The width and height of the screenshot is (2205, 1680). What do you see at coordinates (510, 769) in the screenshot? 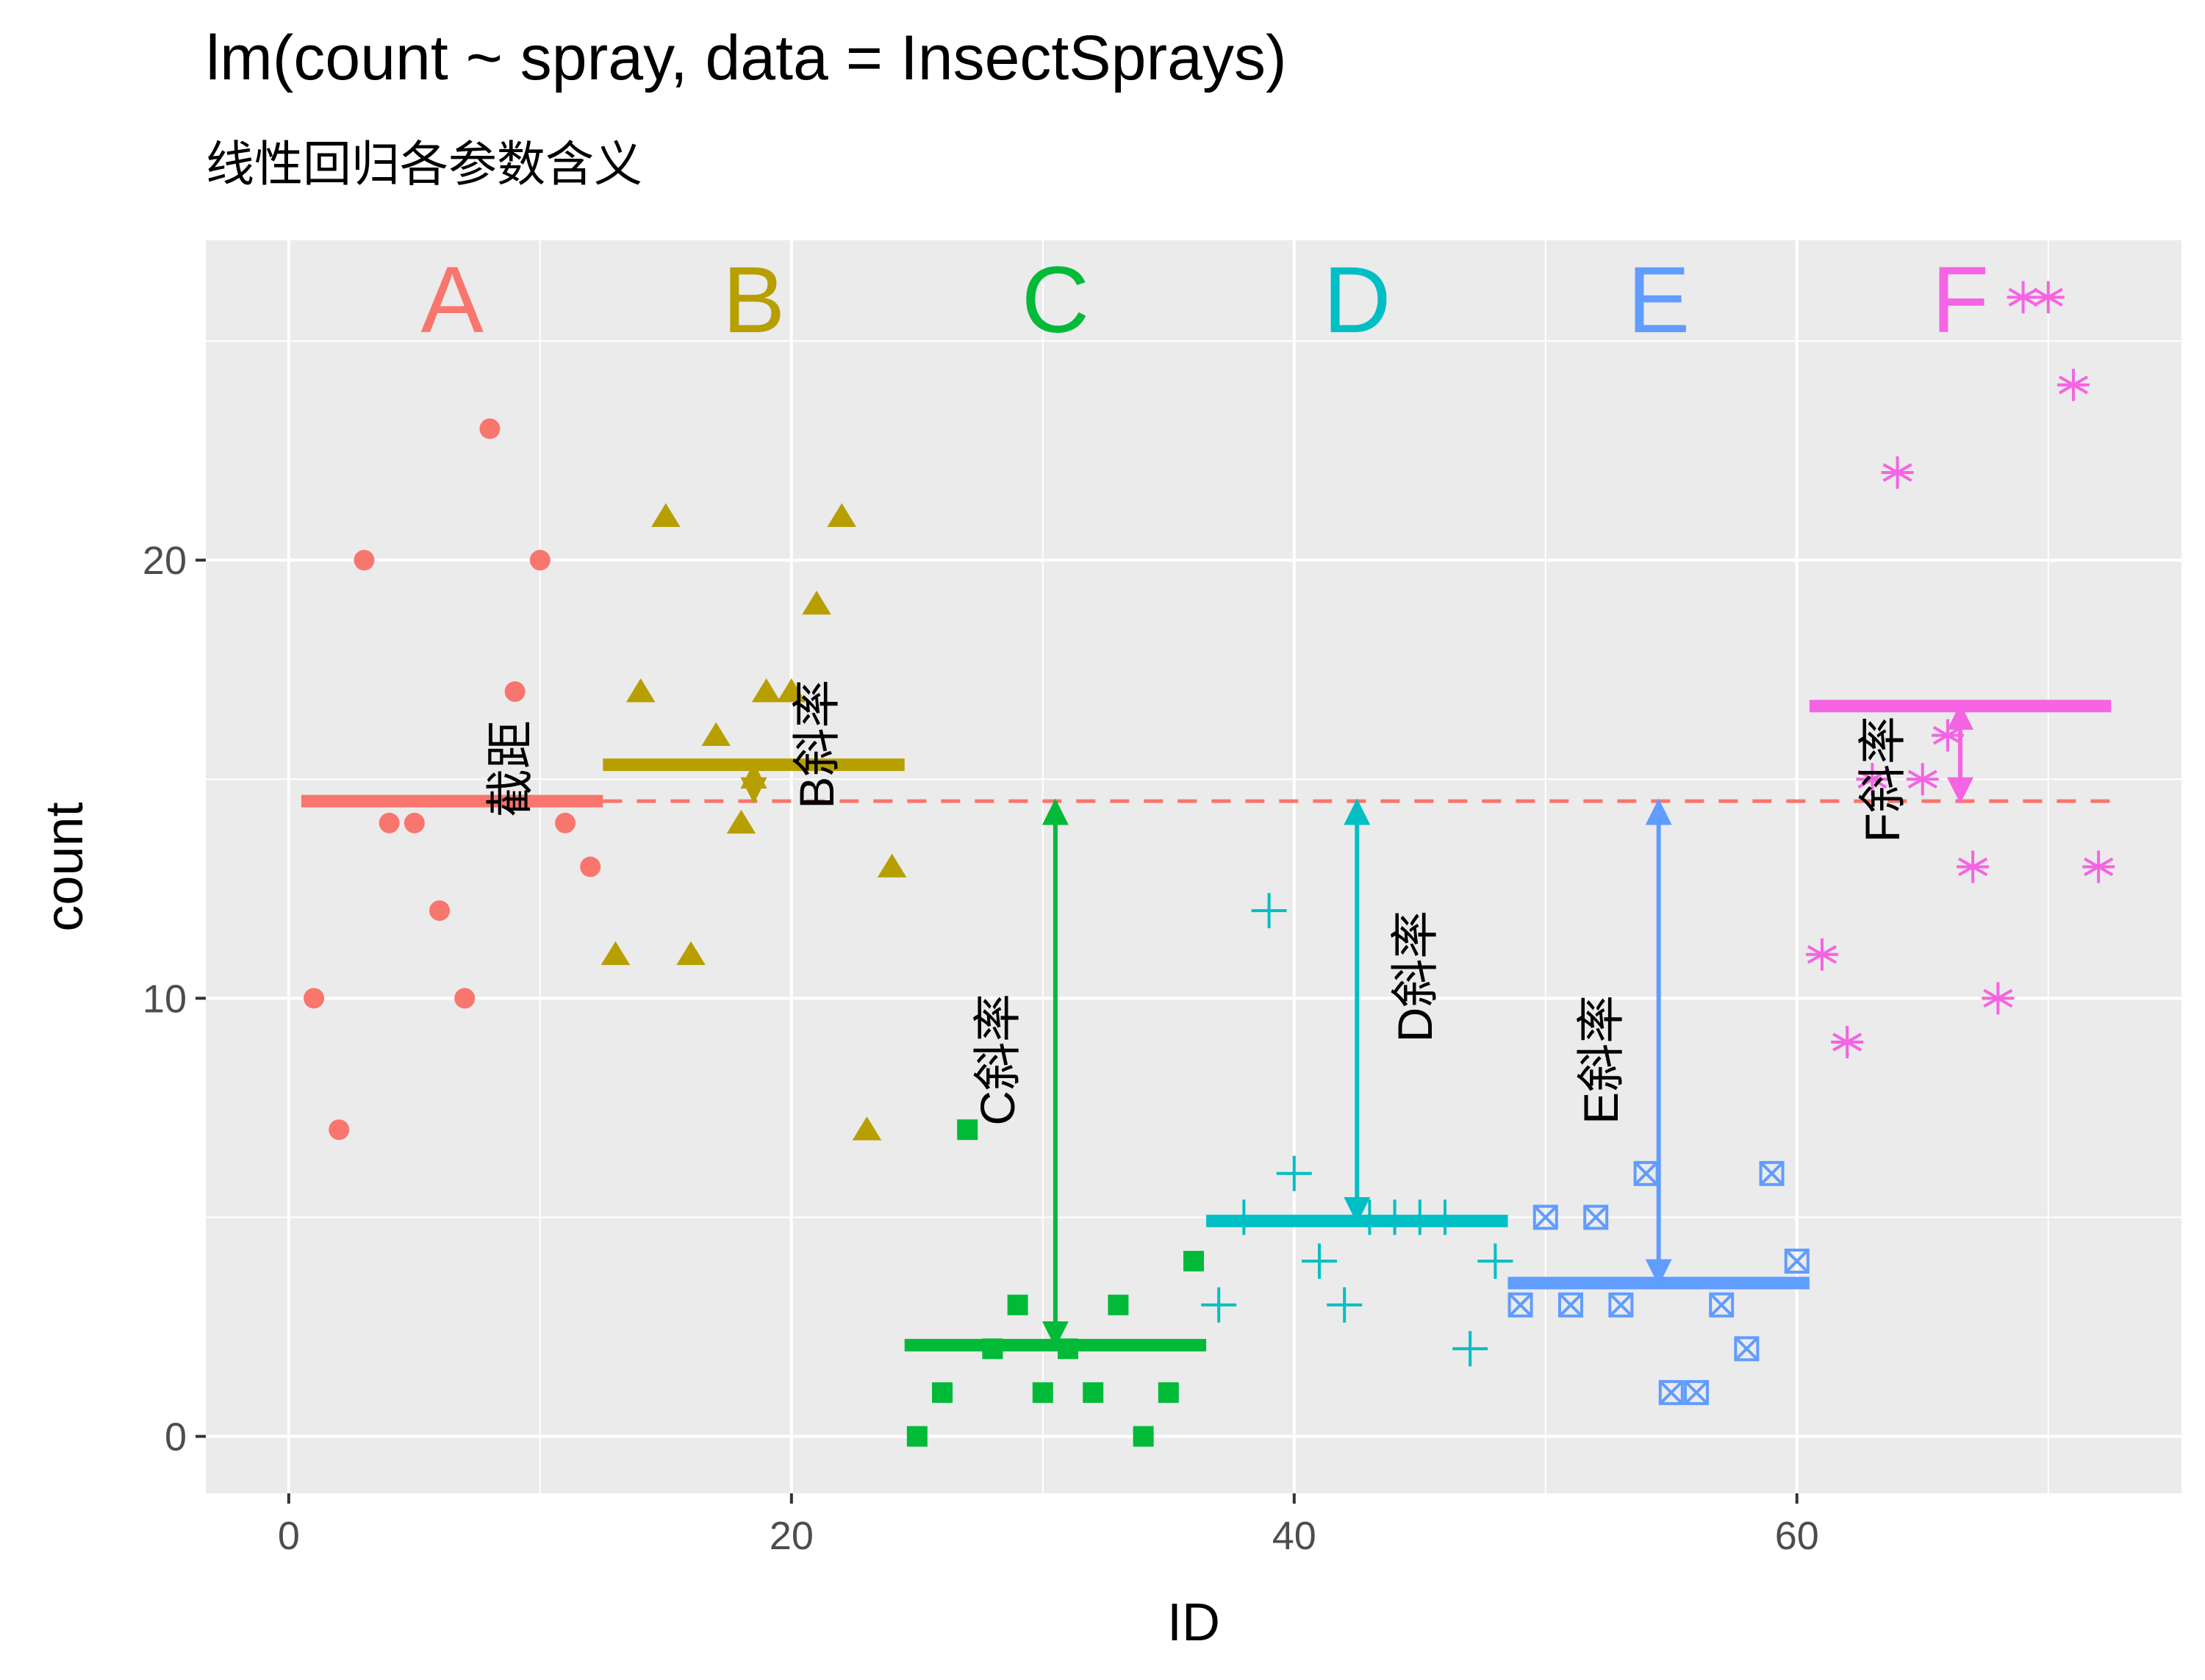
I see `intercept-label: 截距` at bounding box center [510, 769].